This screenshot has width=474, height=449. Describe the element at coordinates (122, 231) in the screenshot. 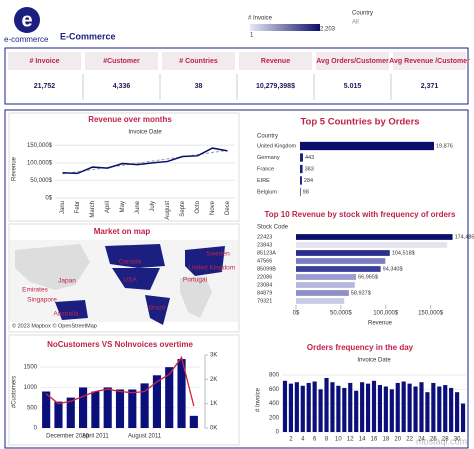

I see `chart-title: Market on map` at that location.